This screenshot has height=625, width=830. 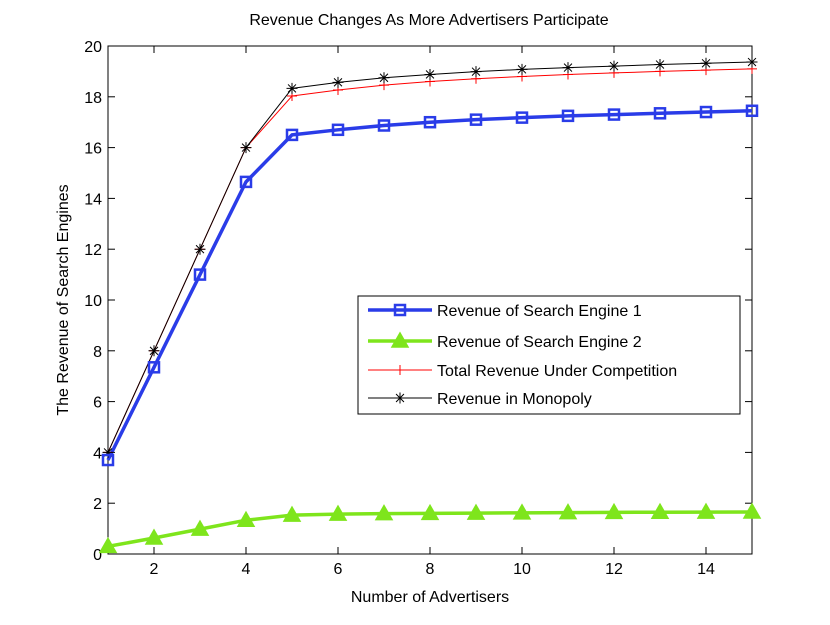 What do you see at coordinates (97, 403) in the screenshot?
I see `y-tick-label: 6` at bounding box center [97, 403].